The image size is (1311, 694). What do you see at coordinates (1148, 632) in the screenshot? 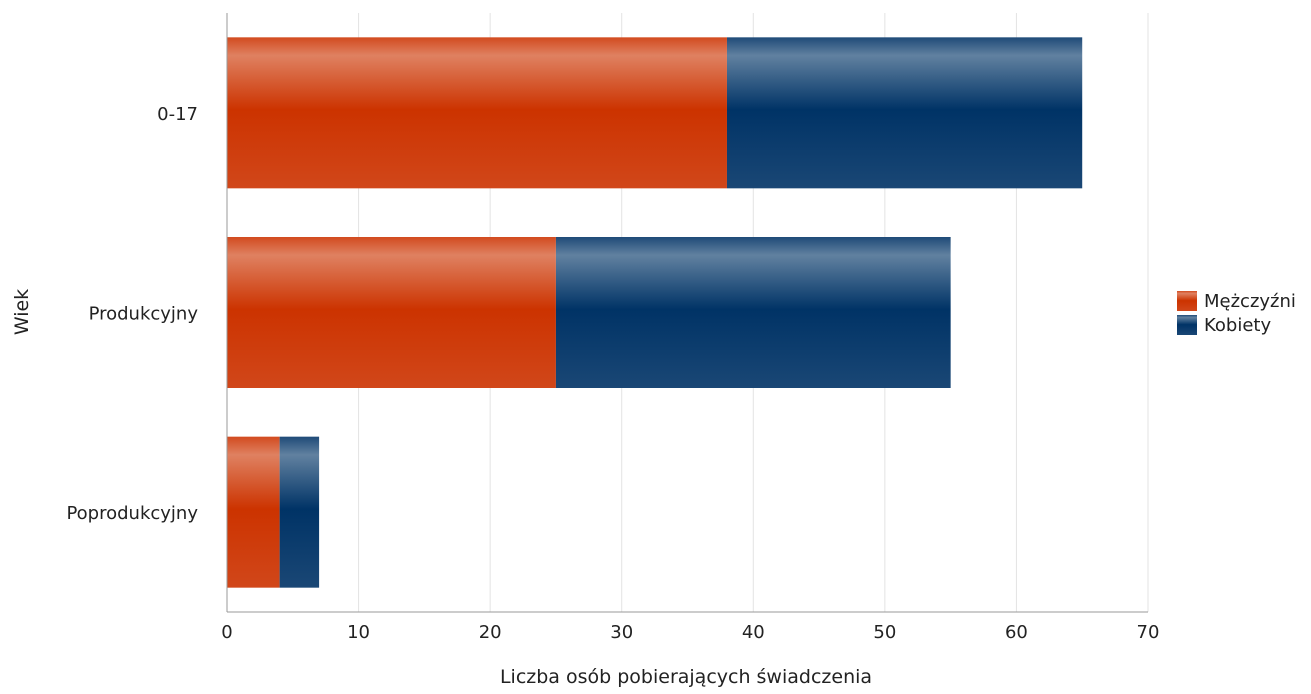
I see `x-tick-label: 70` at bounding box center [1148, 632].